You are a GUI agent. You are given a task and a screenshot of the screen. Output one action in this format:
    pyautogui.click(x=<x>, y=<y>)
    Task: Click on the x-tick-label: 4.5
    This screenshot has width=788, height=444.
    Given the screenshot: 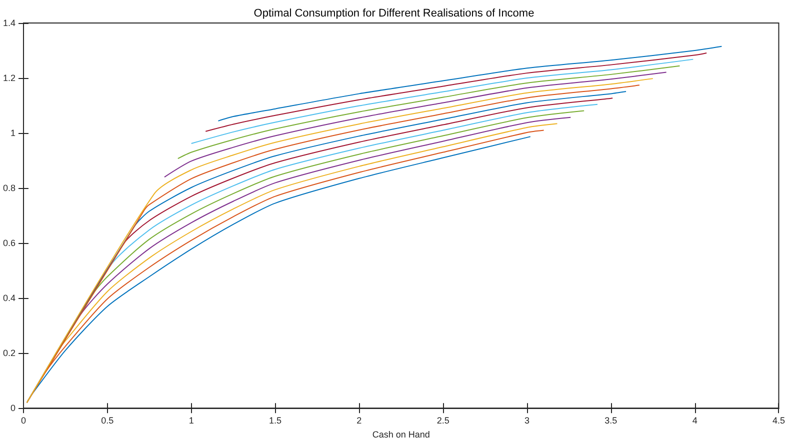 What is the action you would take?
    pyautogui.click(x=778, y=421)
    